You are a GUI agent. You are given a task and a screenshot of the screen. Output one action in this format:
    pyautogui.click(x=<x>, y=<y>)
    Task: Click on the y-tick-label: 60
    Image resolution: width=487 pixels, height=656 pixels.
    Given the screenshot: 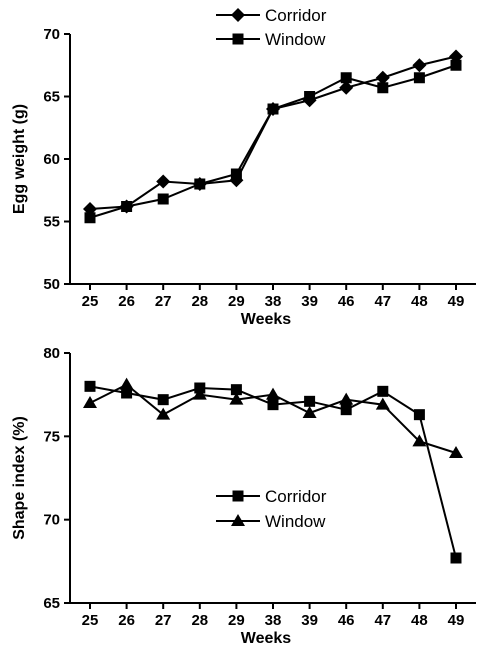 What is the action you would take?
    pyautogui.click(x=51, y=159)
    